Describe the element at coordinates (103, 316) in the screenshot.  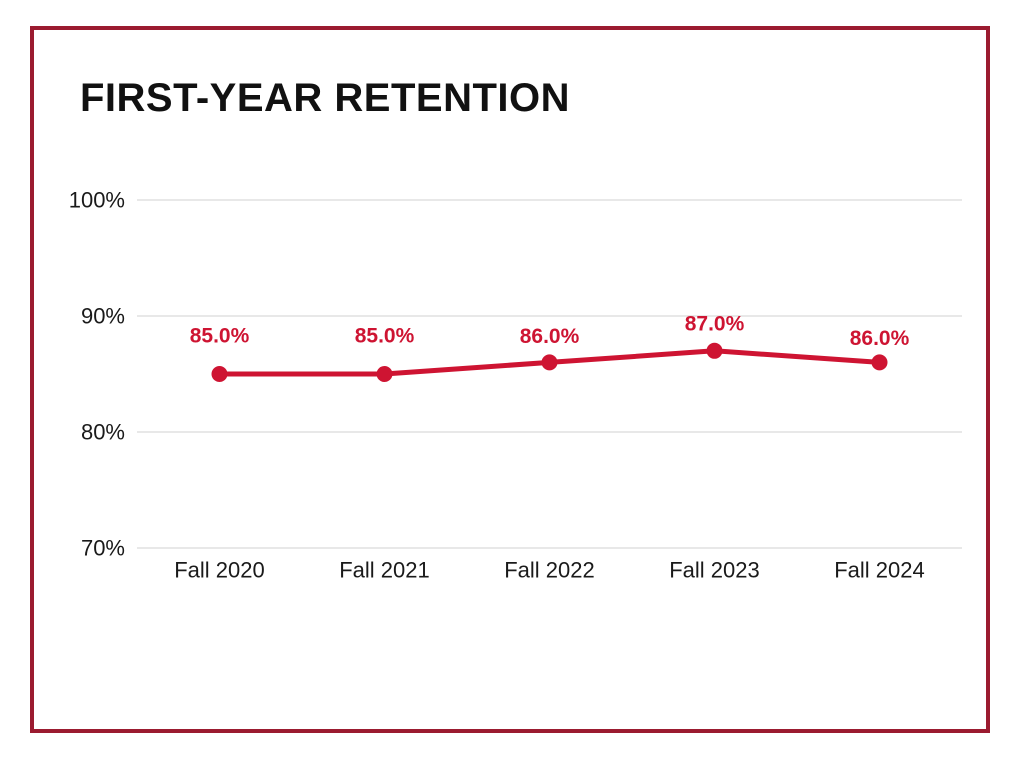
I see `y-tick-label: 90%` at that location.